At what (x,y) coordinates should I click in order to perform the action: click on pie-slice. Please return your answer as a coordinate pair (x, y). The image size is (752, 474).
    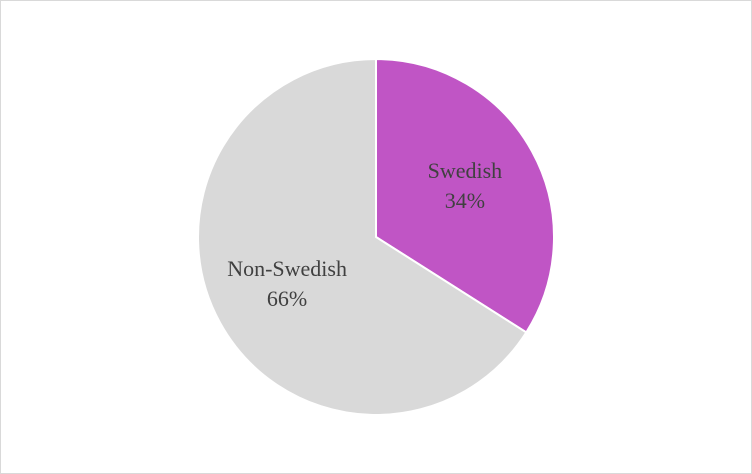
    Looking at the image, I should click on (465, 195).